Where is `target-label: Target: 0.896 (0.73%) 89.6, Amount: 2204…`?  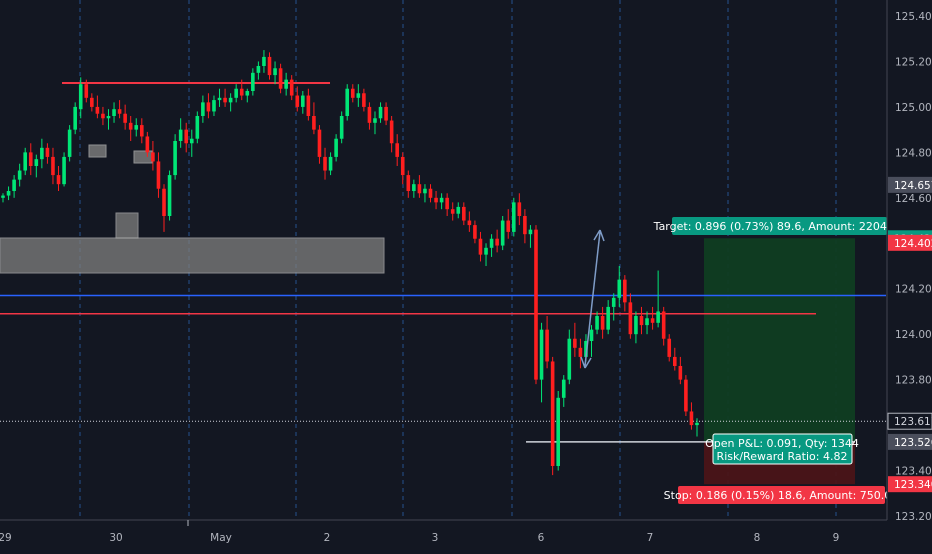 target-label: Target: 0.896 (0.73%) 89.6, Amount: 2204… is located at coordinates (779, 226).